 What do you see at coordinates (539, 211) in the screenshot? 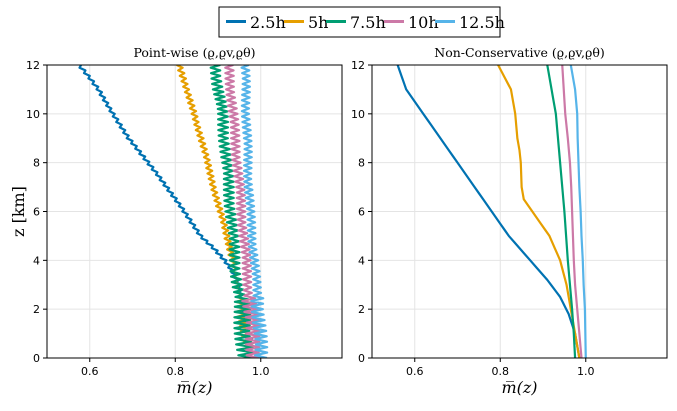
I see `series-line-5h` at bounding box center [539, 211].